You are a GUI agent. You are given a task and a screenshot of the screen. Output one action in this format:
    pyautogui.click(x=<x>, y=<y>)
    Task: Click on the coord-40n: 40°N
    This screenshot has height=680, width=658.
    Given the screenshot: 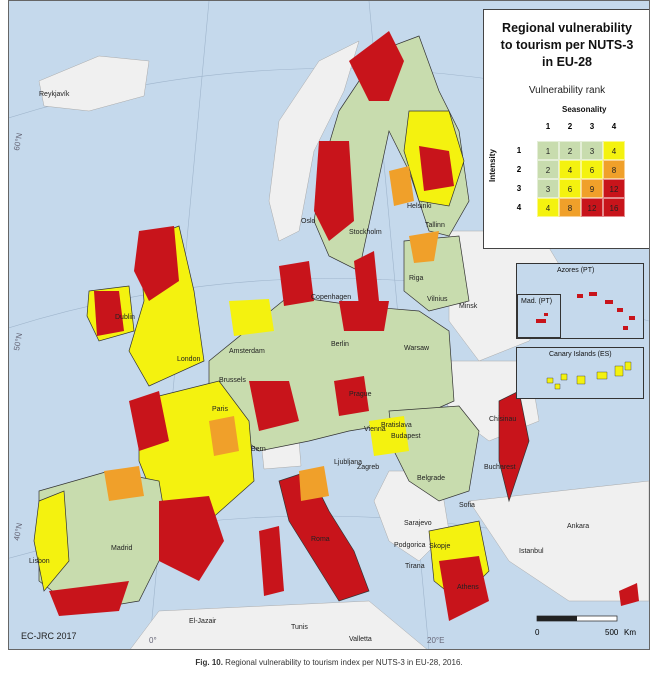 What is the action you would take?
    pyautogui.click(x=18, y=531)
    